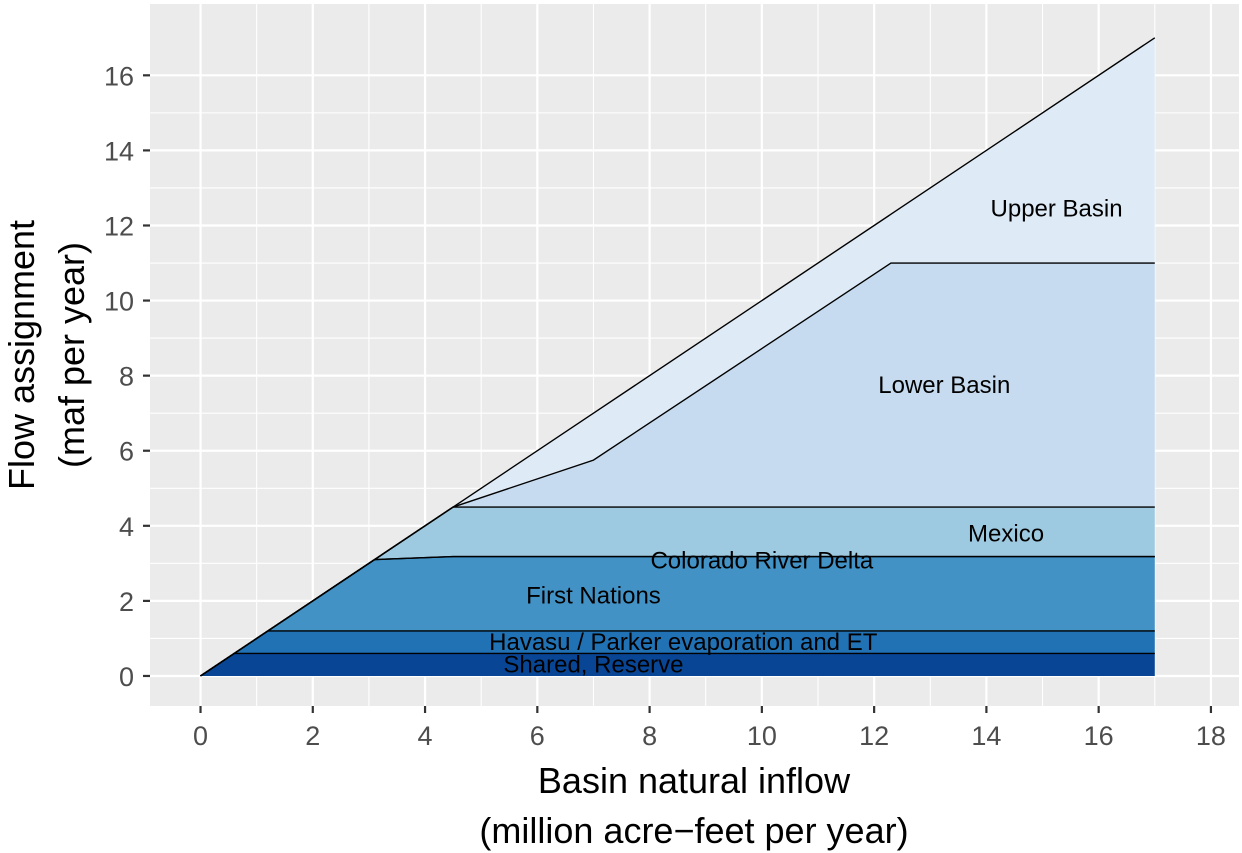 The height and width of the screenshot is (853, 1242). What do you see at coordinates (119, 76) in the screenshot?
I see `y-tick-label: 16` at bounding box center [119, 76].